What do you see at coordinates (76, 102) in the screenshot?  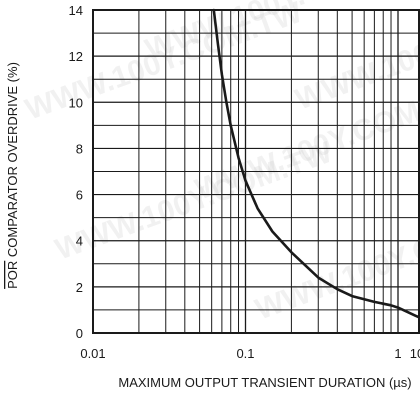 I see `y-tick-label-10: 10` at bounding box center [76, 102].